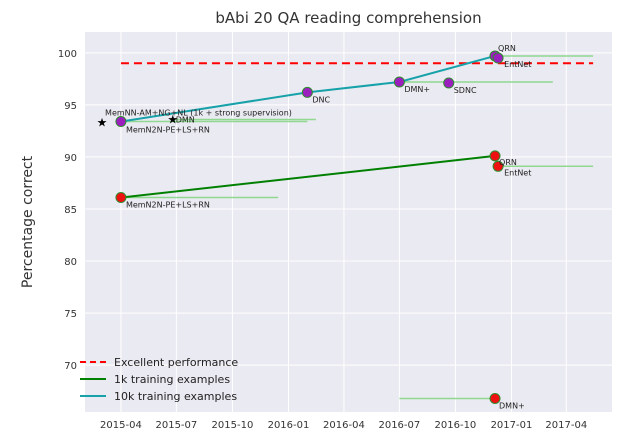 This screenshot has height=435, width=640. Describe the element at coordinates (456, 425) in the screenshot. I see `x-tick-label: 2016-10` at that location.